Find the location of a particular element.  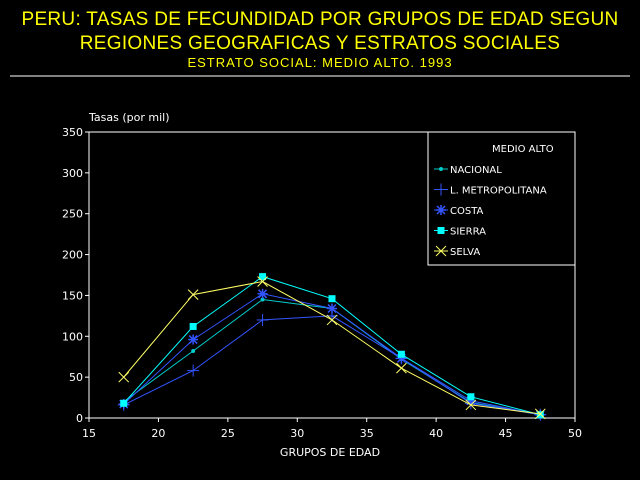

legend-label-l-metropolitana: L. METROPOLITANA is located at coordinates (498, 191).